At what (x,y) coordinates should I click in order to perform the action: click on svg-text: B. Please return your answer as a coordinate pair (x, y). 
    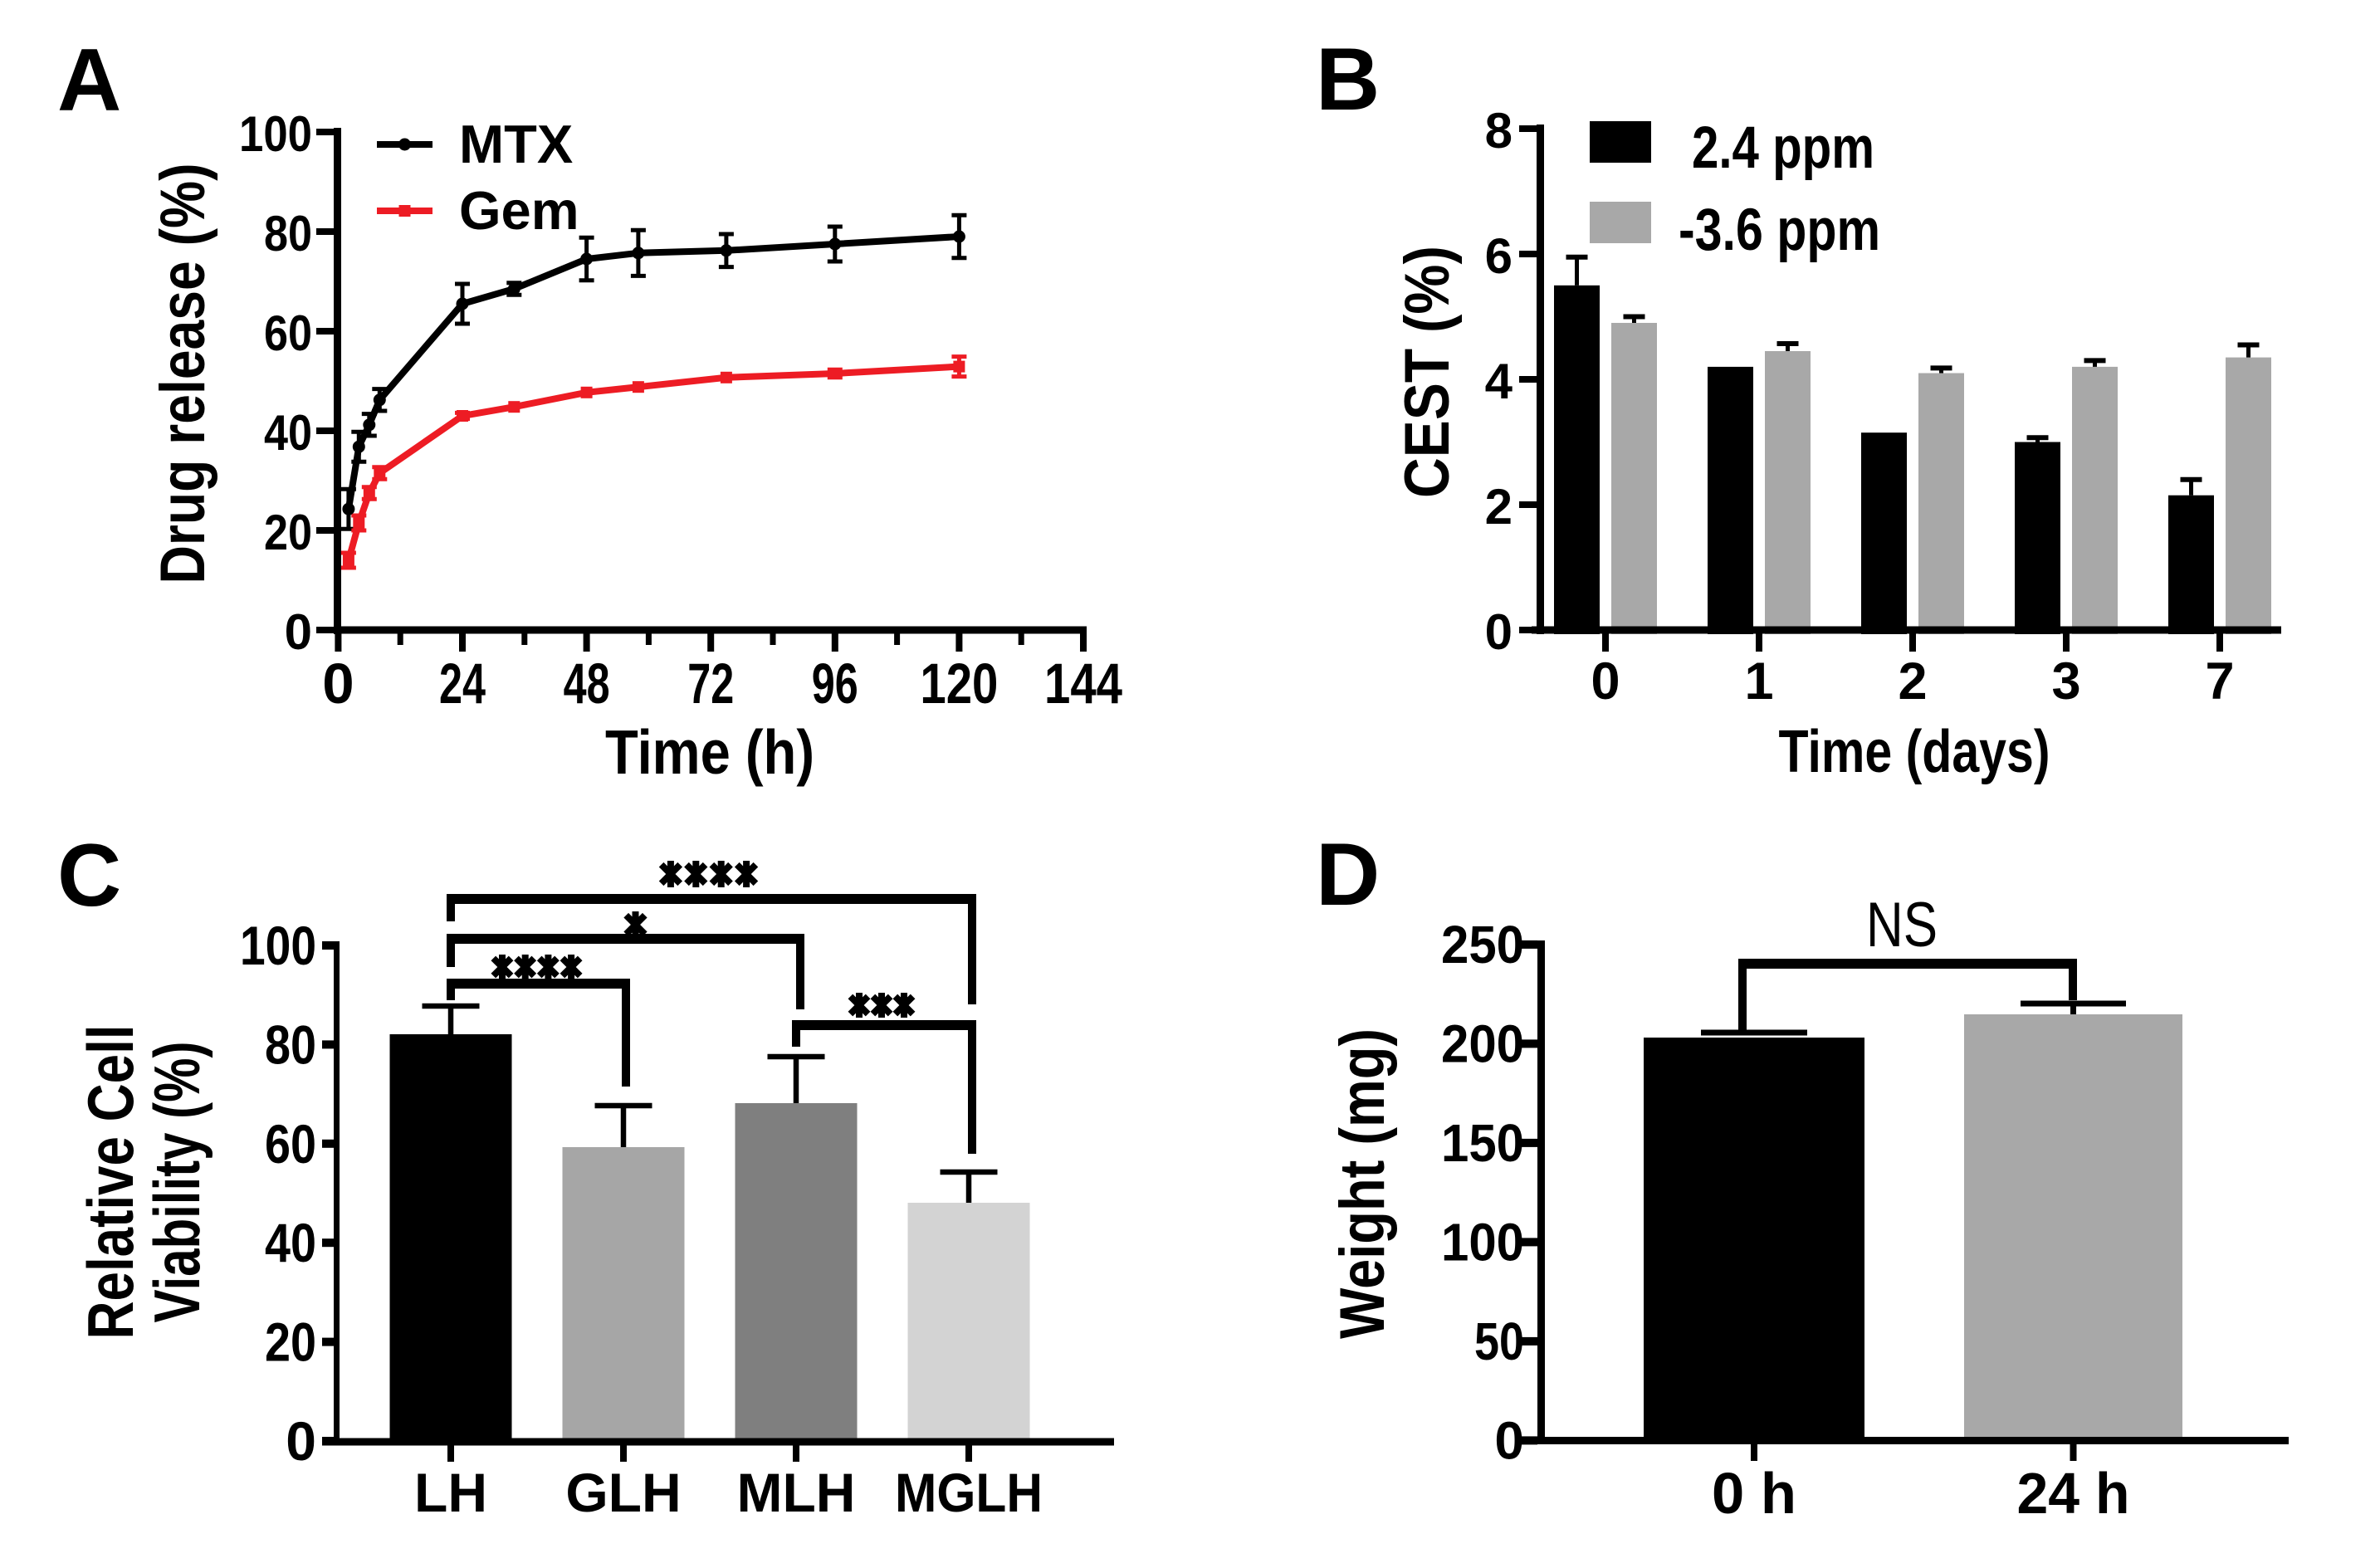
    Looking at the image, I should click on (1348, 79).